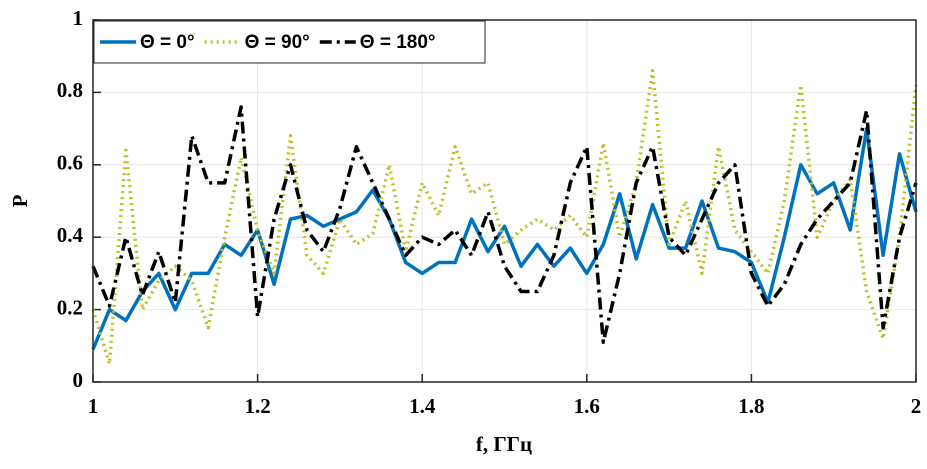 Image resolution: width=927 pixels, height=469 pixels. I want to click on y-axis-label: P, so click(20, 200).